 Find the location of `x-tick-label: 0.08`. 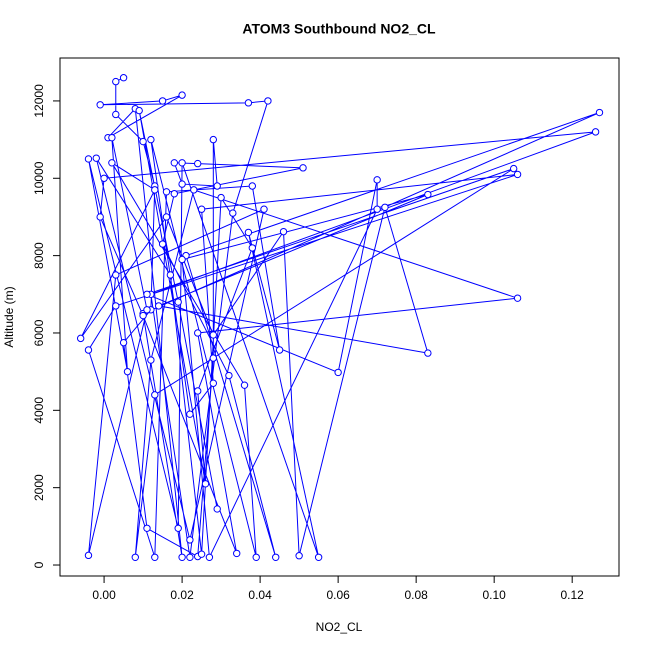

x-tick-label: 0.08 is located at coordinates (416, 595).